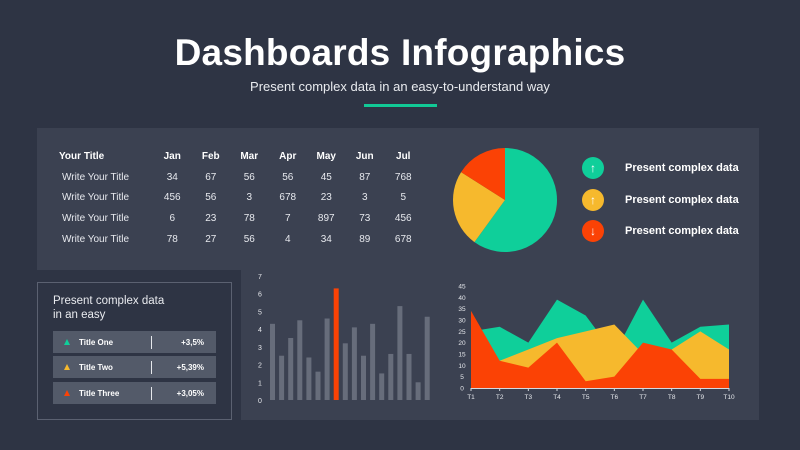 This screenshot has height=450, width=800. I want to click on legend-item: ↑ Present complex data, so click(660, 200).